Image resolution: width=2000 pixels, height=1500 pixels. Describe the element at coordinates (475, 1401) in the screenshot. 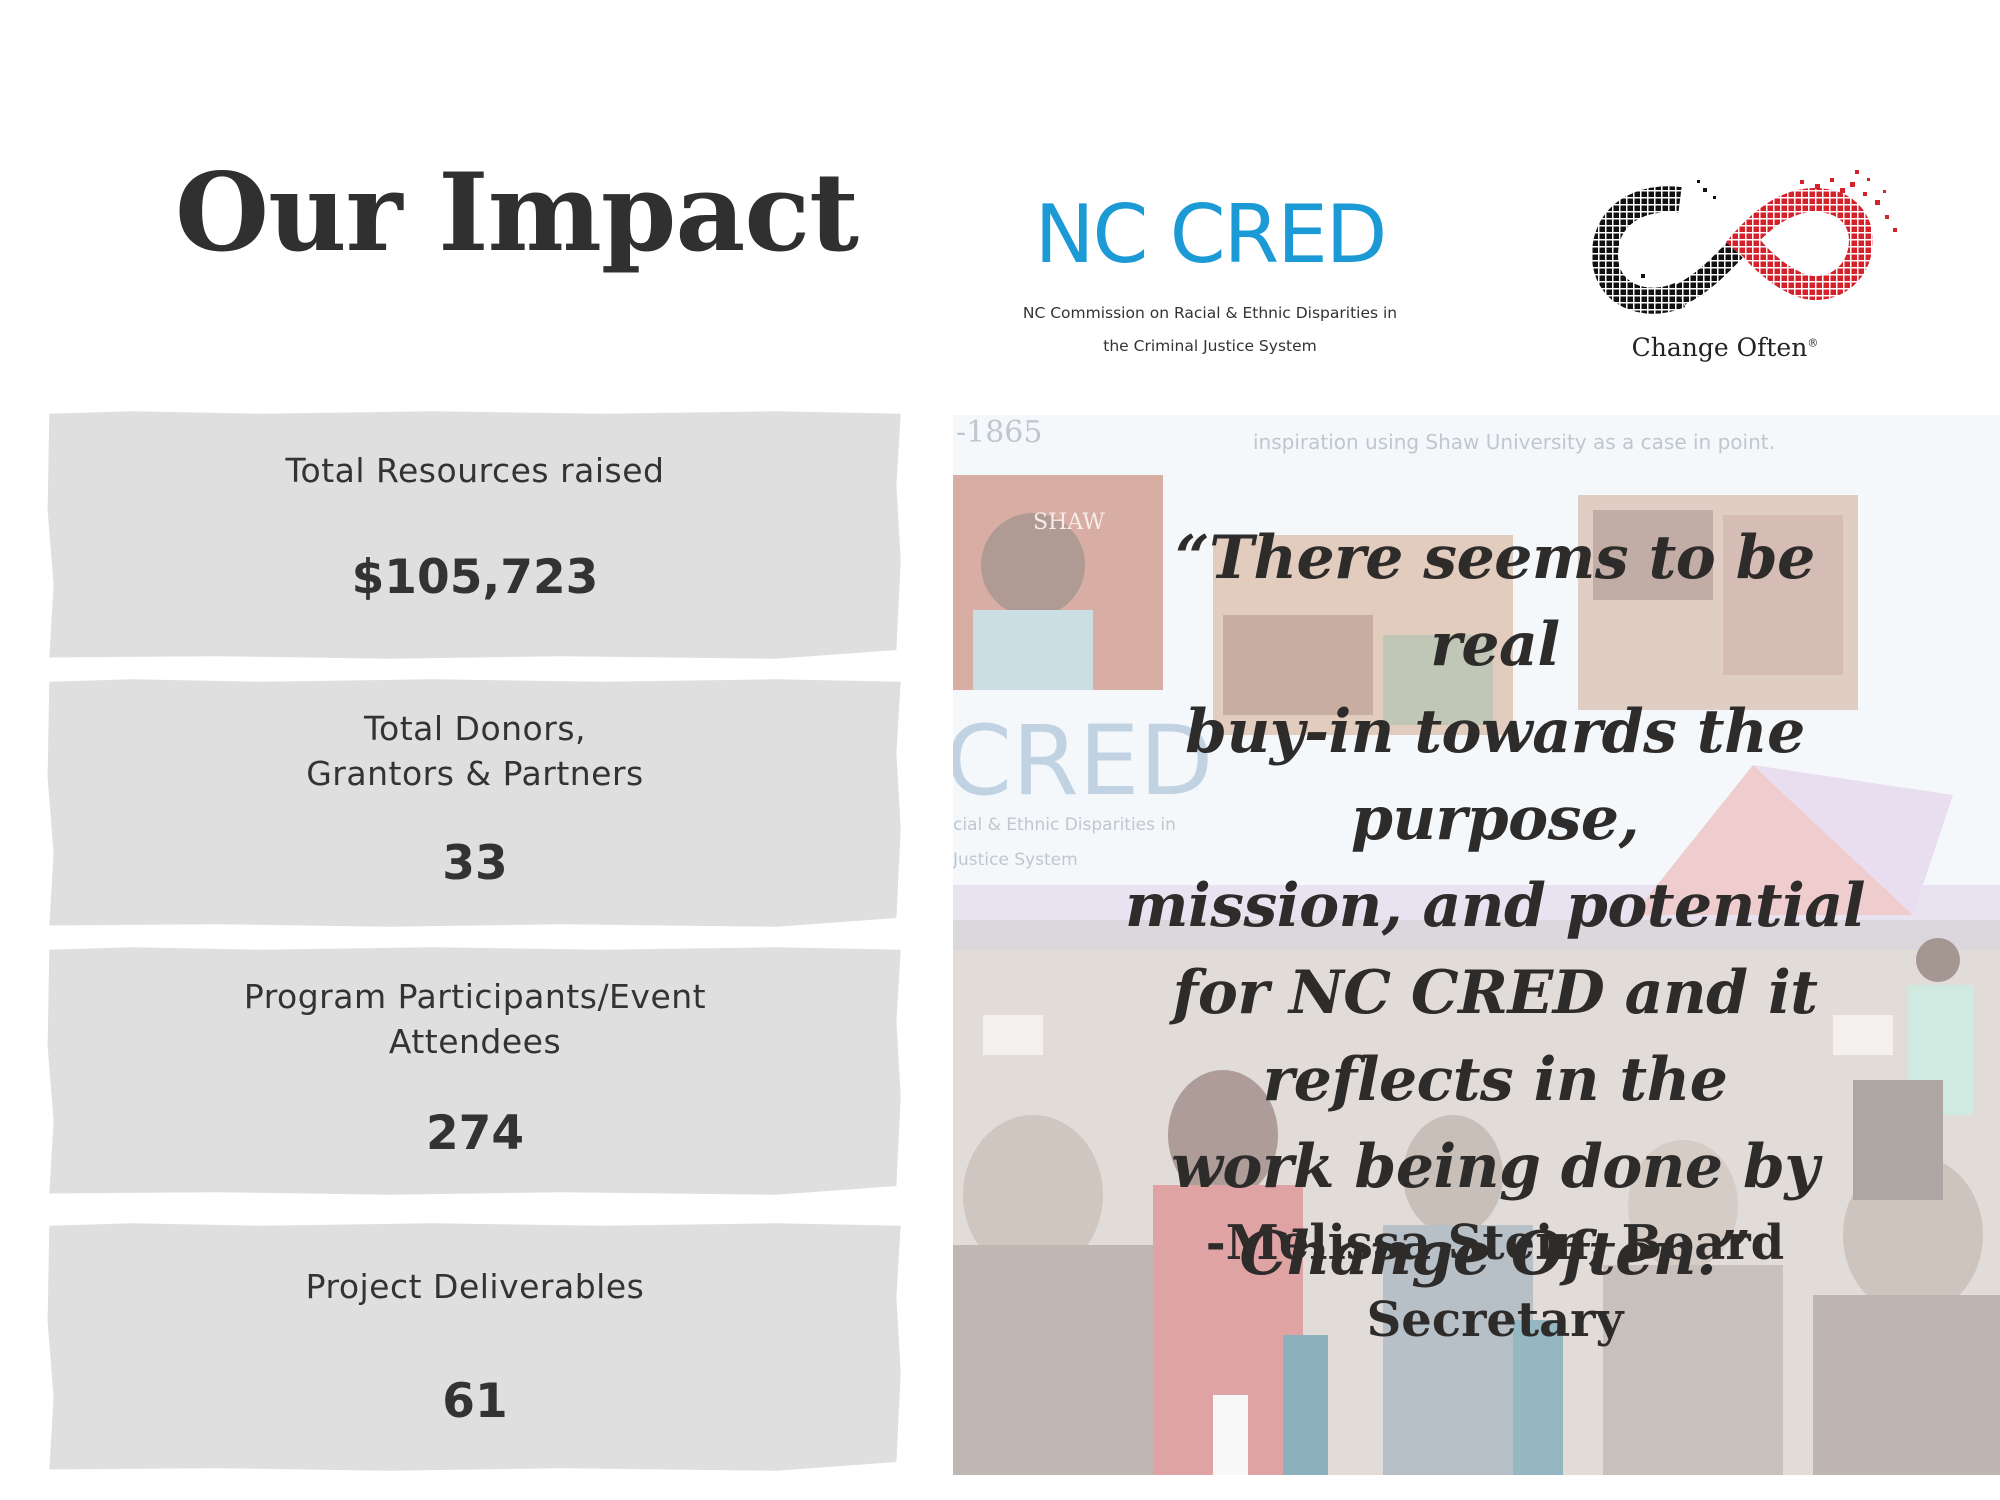

I see `stat-value: 61` at that location.